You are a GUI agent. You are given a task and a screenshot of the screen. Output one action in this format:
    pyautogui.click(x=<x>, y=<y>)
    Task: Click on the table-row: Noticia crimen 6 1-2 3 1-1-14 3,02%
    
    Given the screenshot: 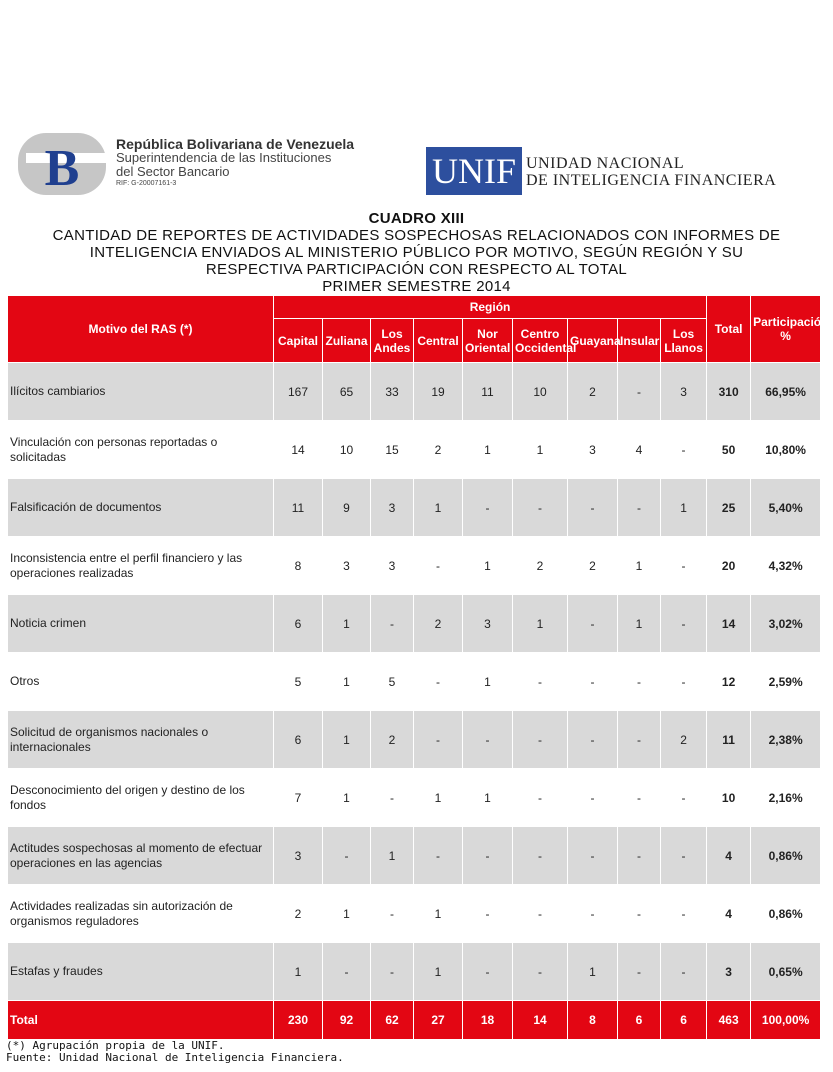 What is the action you would take?
    pyautogui.click(x=414, y=623)
    